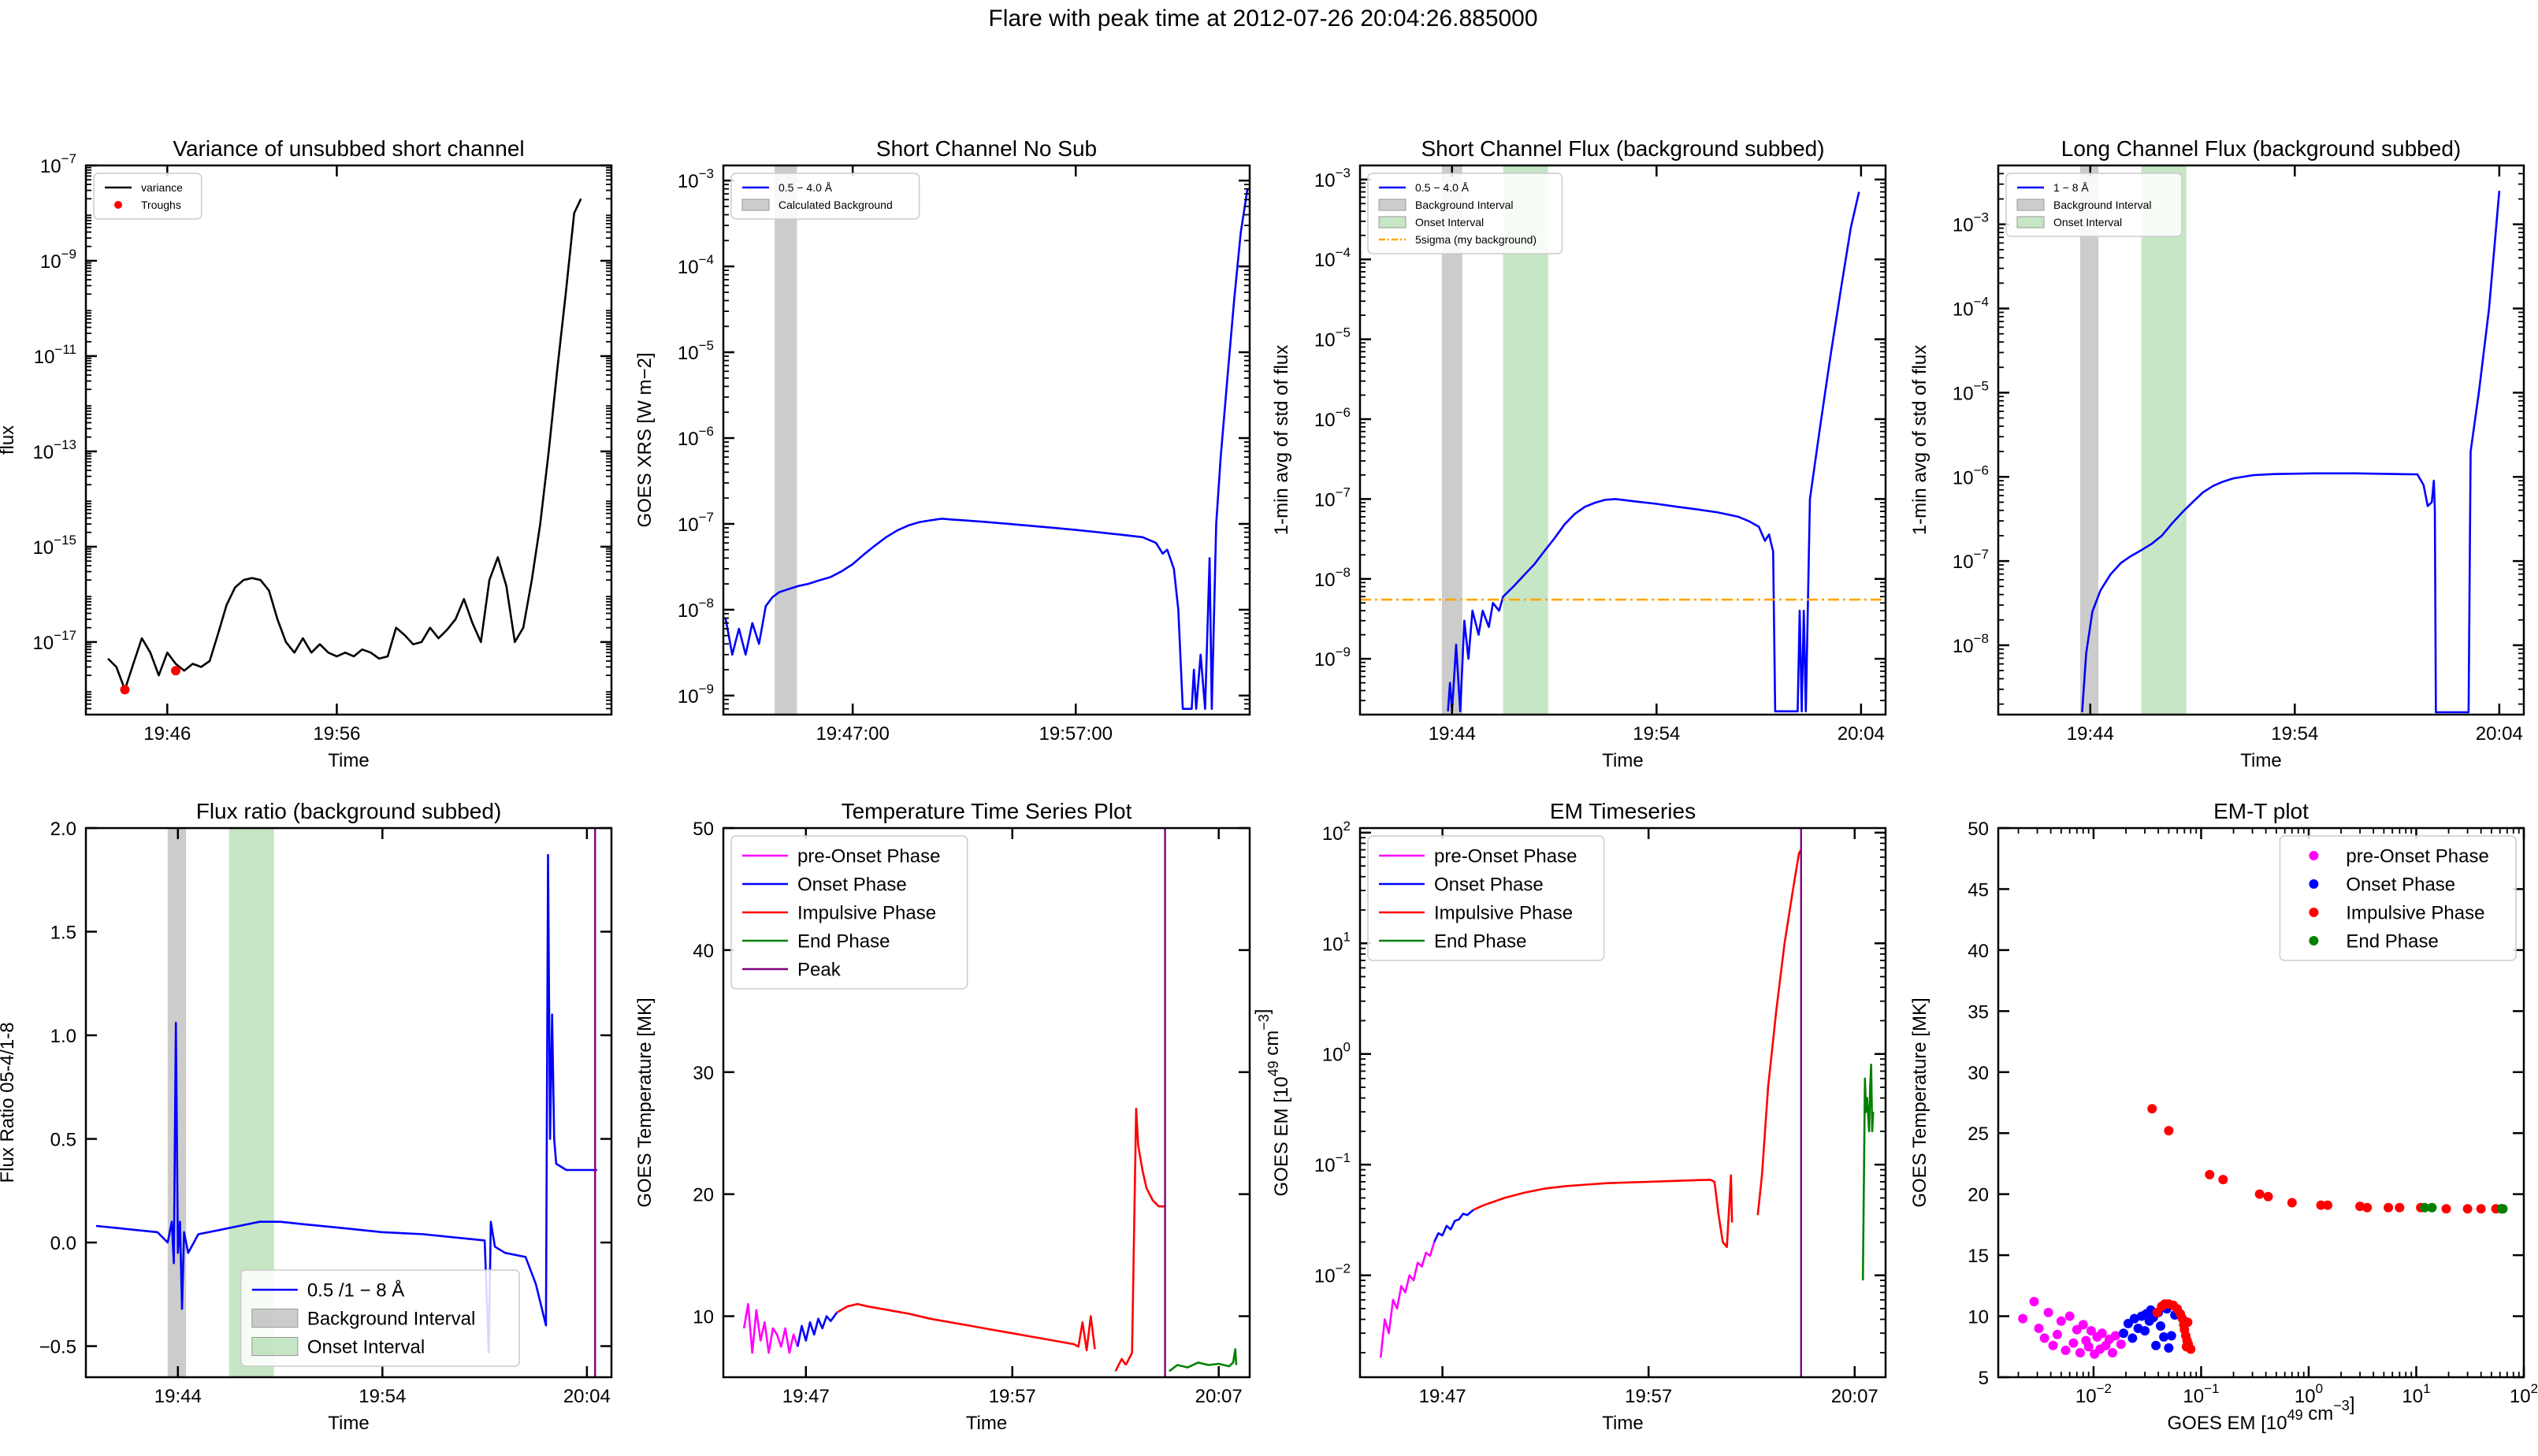  Describe the element at coordinates (348, 148) in the screenshot. I see `subplot-title: Variance of unsubbed short channel` at that location.